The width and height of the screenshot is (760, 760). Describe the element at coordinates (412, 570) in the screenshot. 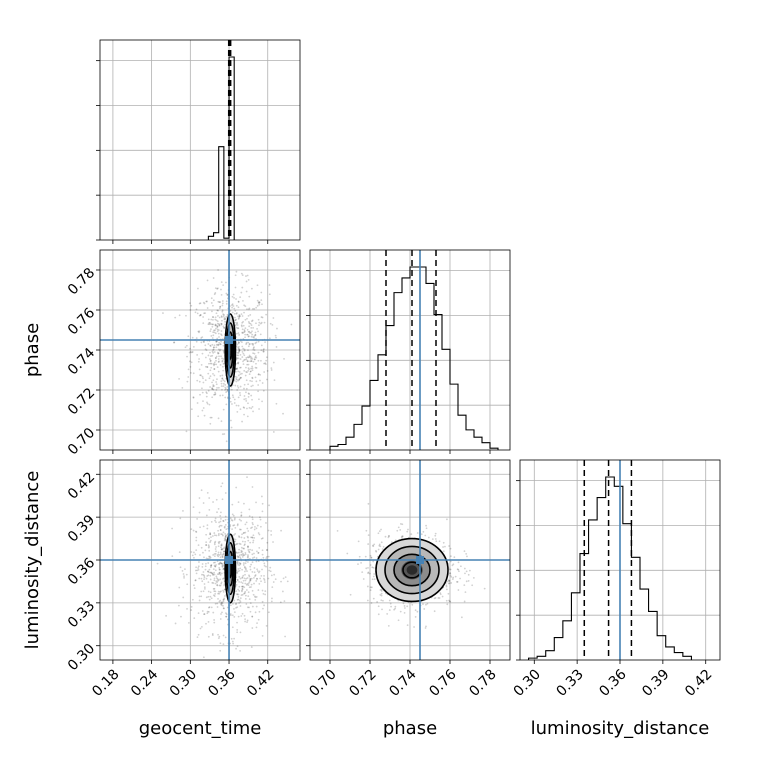

I see `contour-line` at that location.